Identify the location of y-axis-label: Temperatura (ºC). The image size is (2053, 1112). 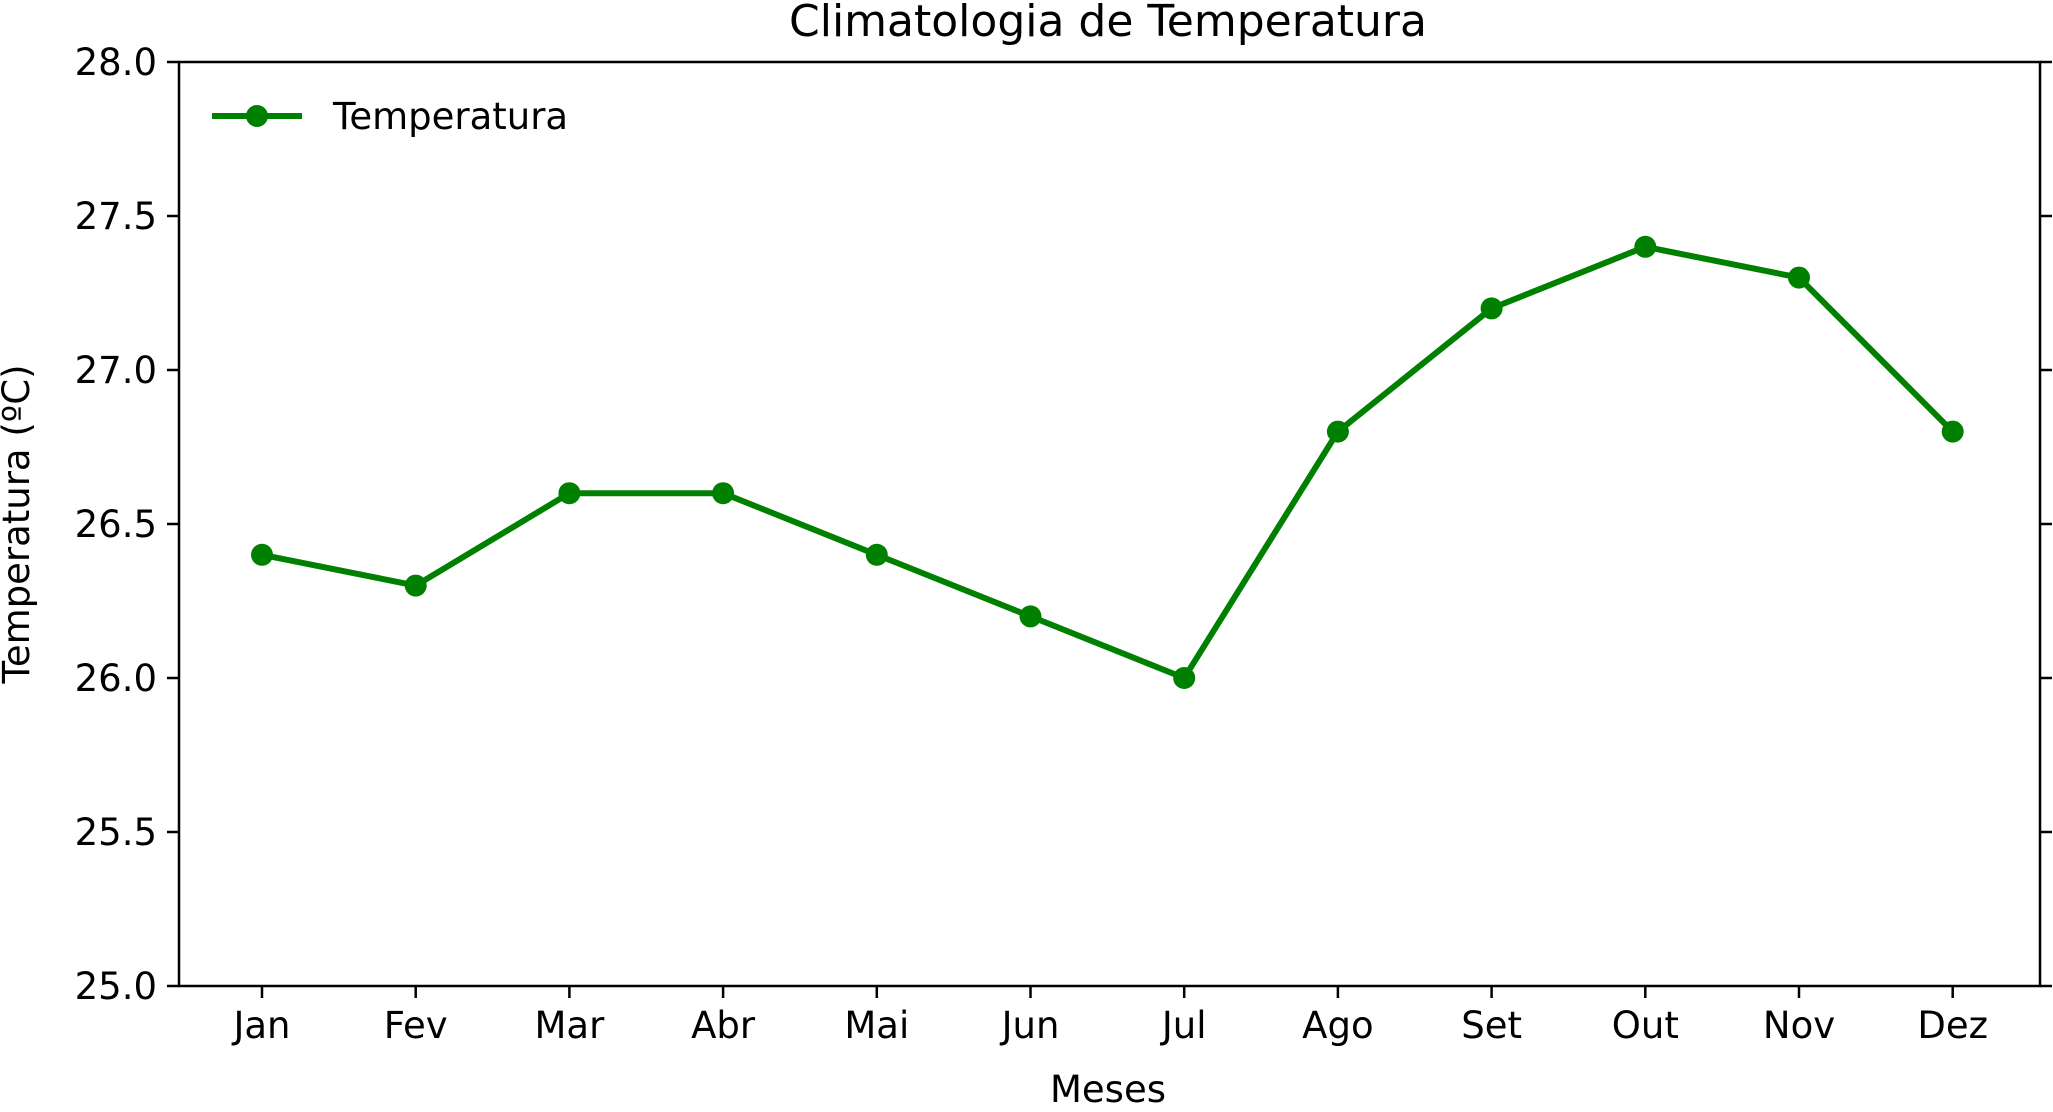
(19, 525).